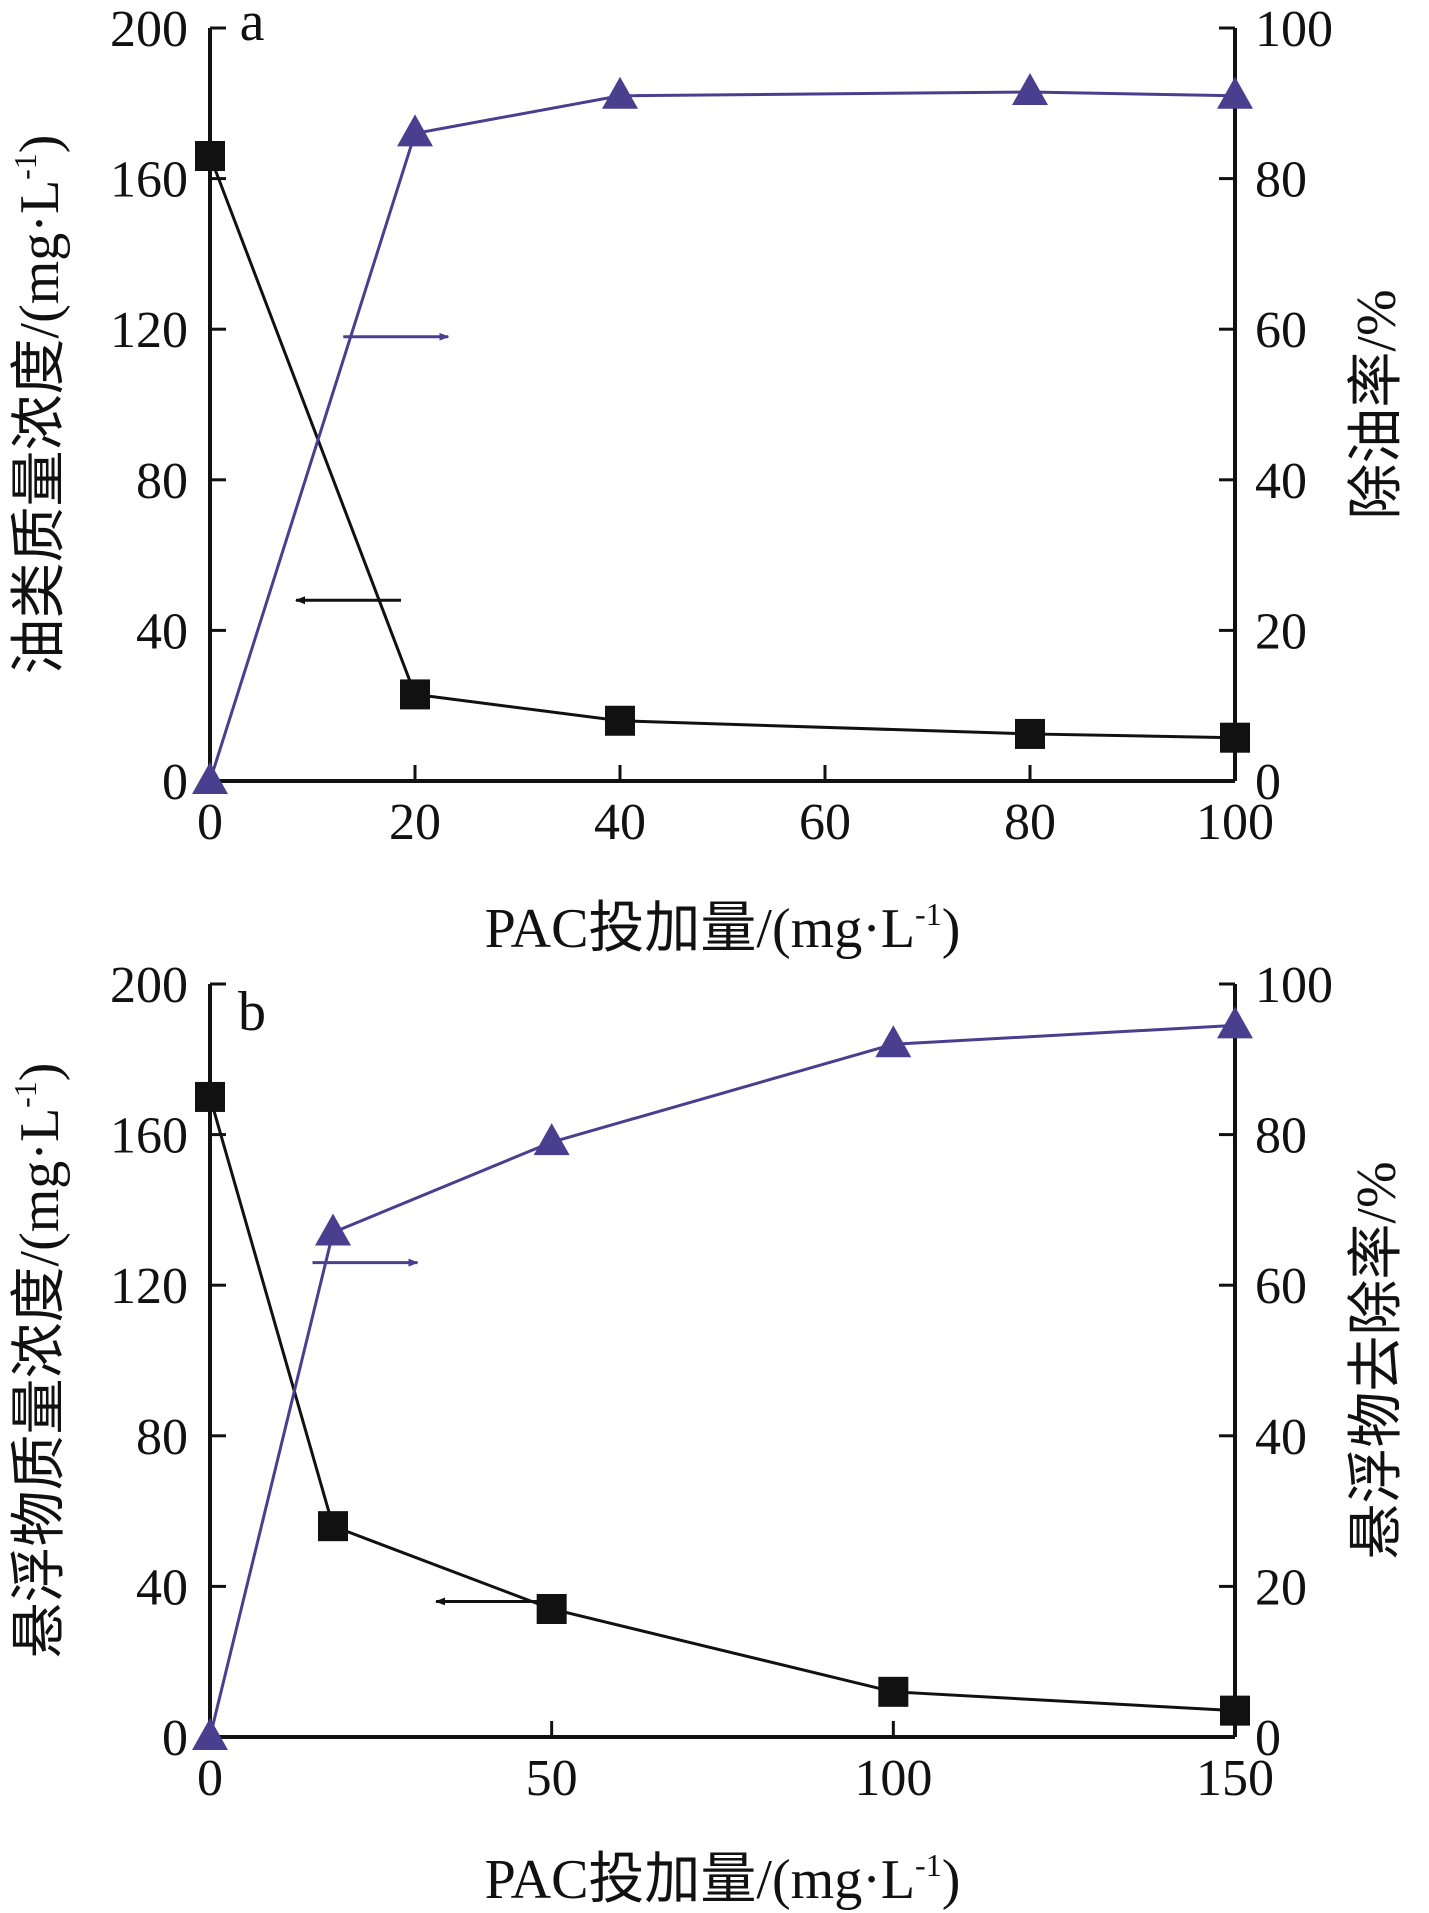 Image resolution: width=1429 pixels, height=1913 pixels. I want to click on right-y-axis-label: 除油率/%, so click(1377, 404).